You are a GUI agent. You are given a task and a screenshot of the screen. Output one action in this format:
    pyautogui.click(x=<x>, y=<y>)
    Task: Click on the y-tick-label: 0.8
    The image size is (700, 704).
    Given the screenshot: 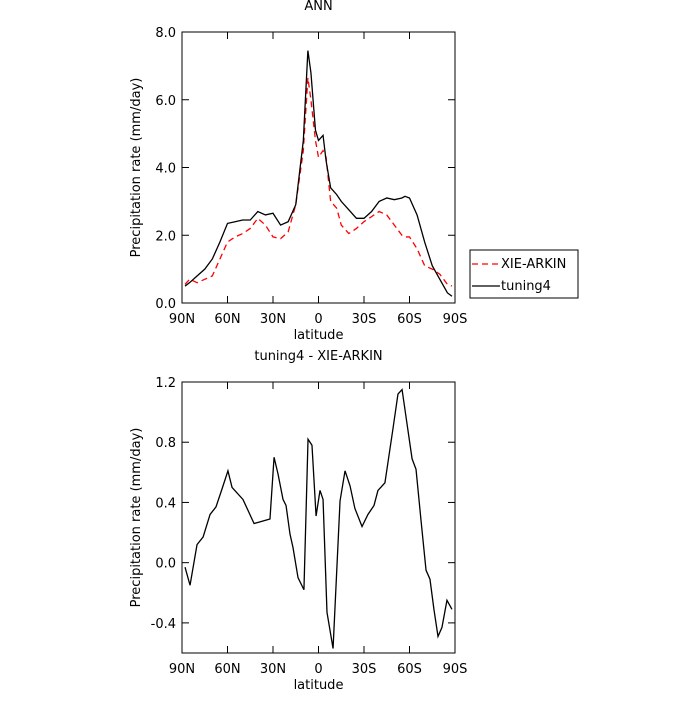 What is the action you would take?
    pyautogui.click(x=165, y=443)
    